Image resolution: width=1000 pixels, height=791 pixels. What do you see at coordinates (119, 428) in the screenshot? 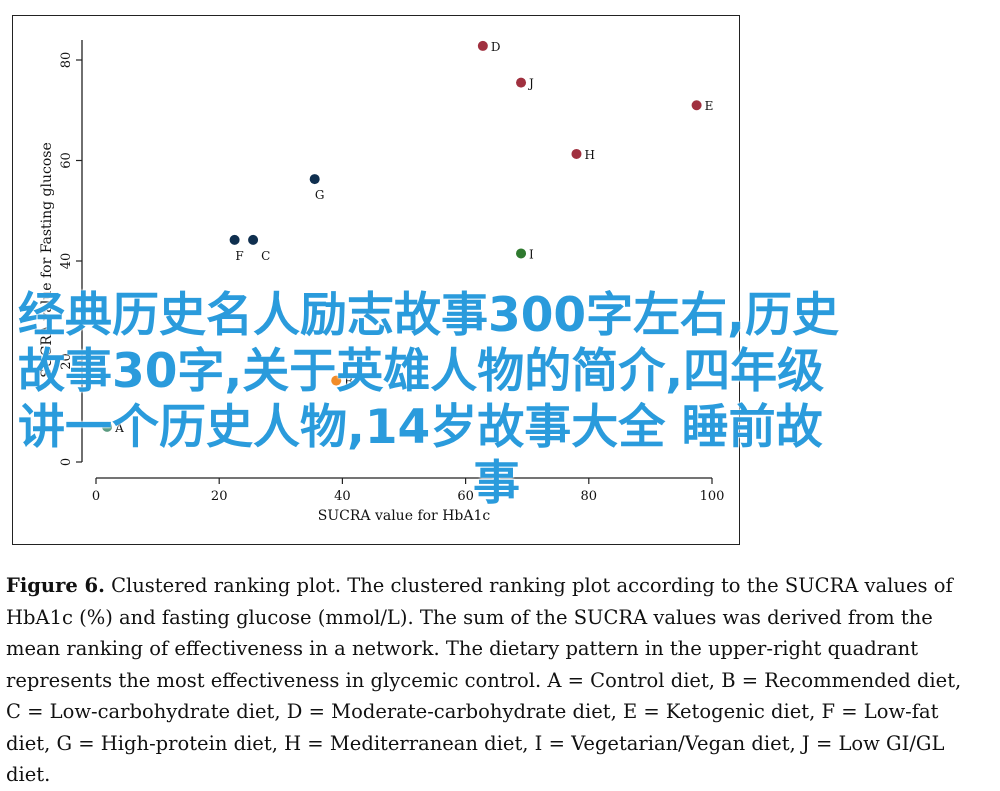
I see `point-label-a: A` at bounding box center [119, 428].